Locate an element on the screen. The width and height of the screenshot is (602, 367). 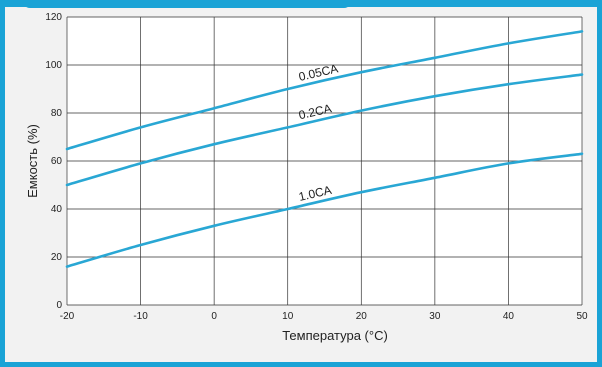
y-tick-label: 120 is located at coordinates (53, 17).